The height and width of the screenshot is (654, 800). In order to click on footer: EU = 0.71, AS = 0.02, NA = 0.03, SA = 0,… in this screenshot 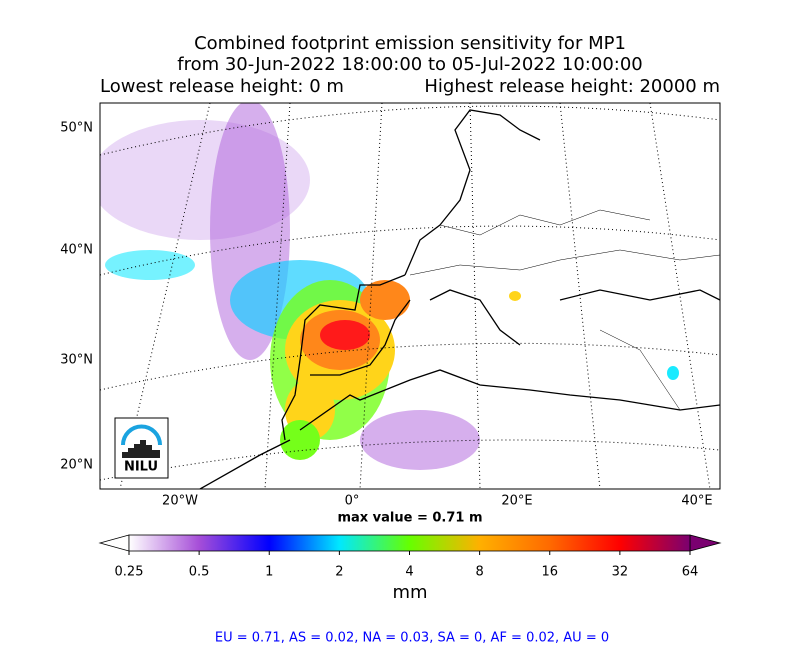, I will do `click(412, 638)`.